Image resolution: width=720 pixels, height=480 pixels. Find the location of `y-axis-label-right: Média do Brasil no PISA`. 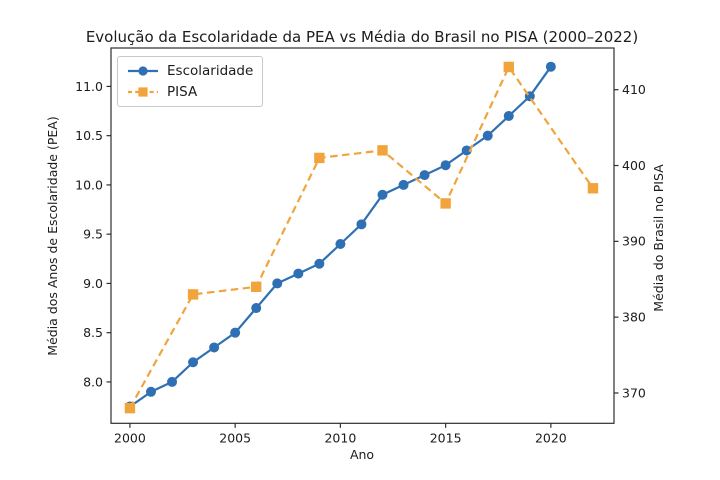

y-axis-label-right: Média do Brasil no PISA is located at coordinates (658, 238).